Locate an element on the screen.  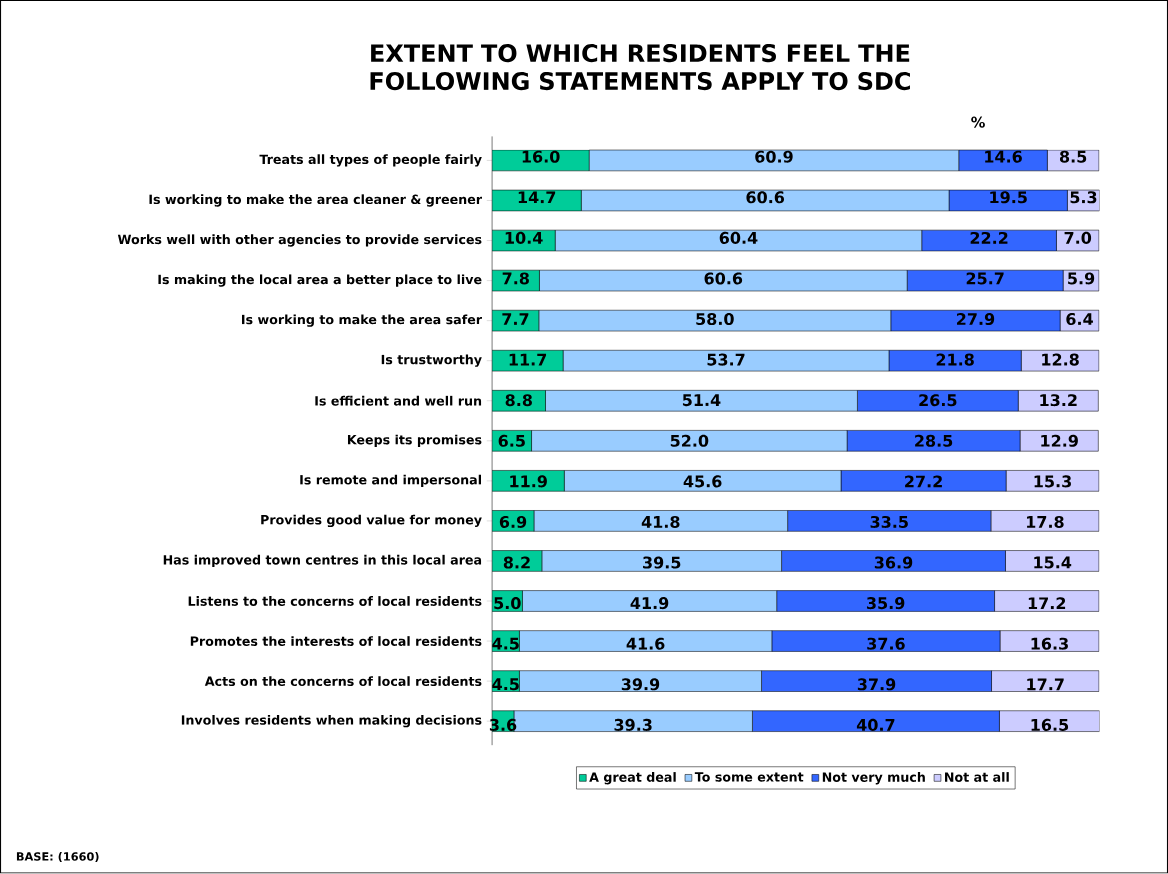
x-axis-title: % is located at coordinates (978, 122).